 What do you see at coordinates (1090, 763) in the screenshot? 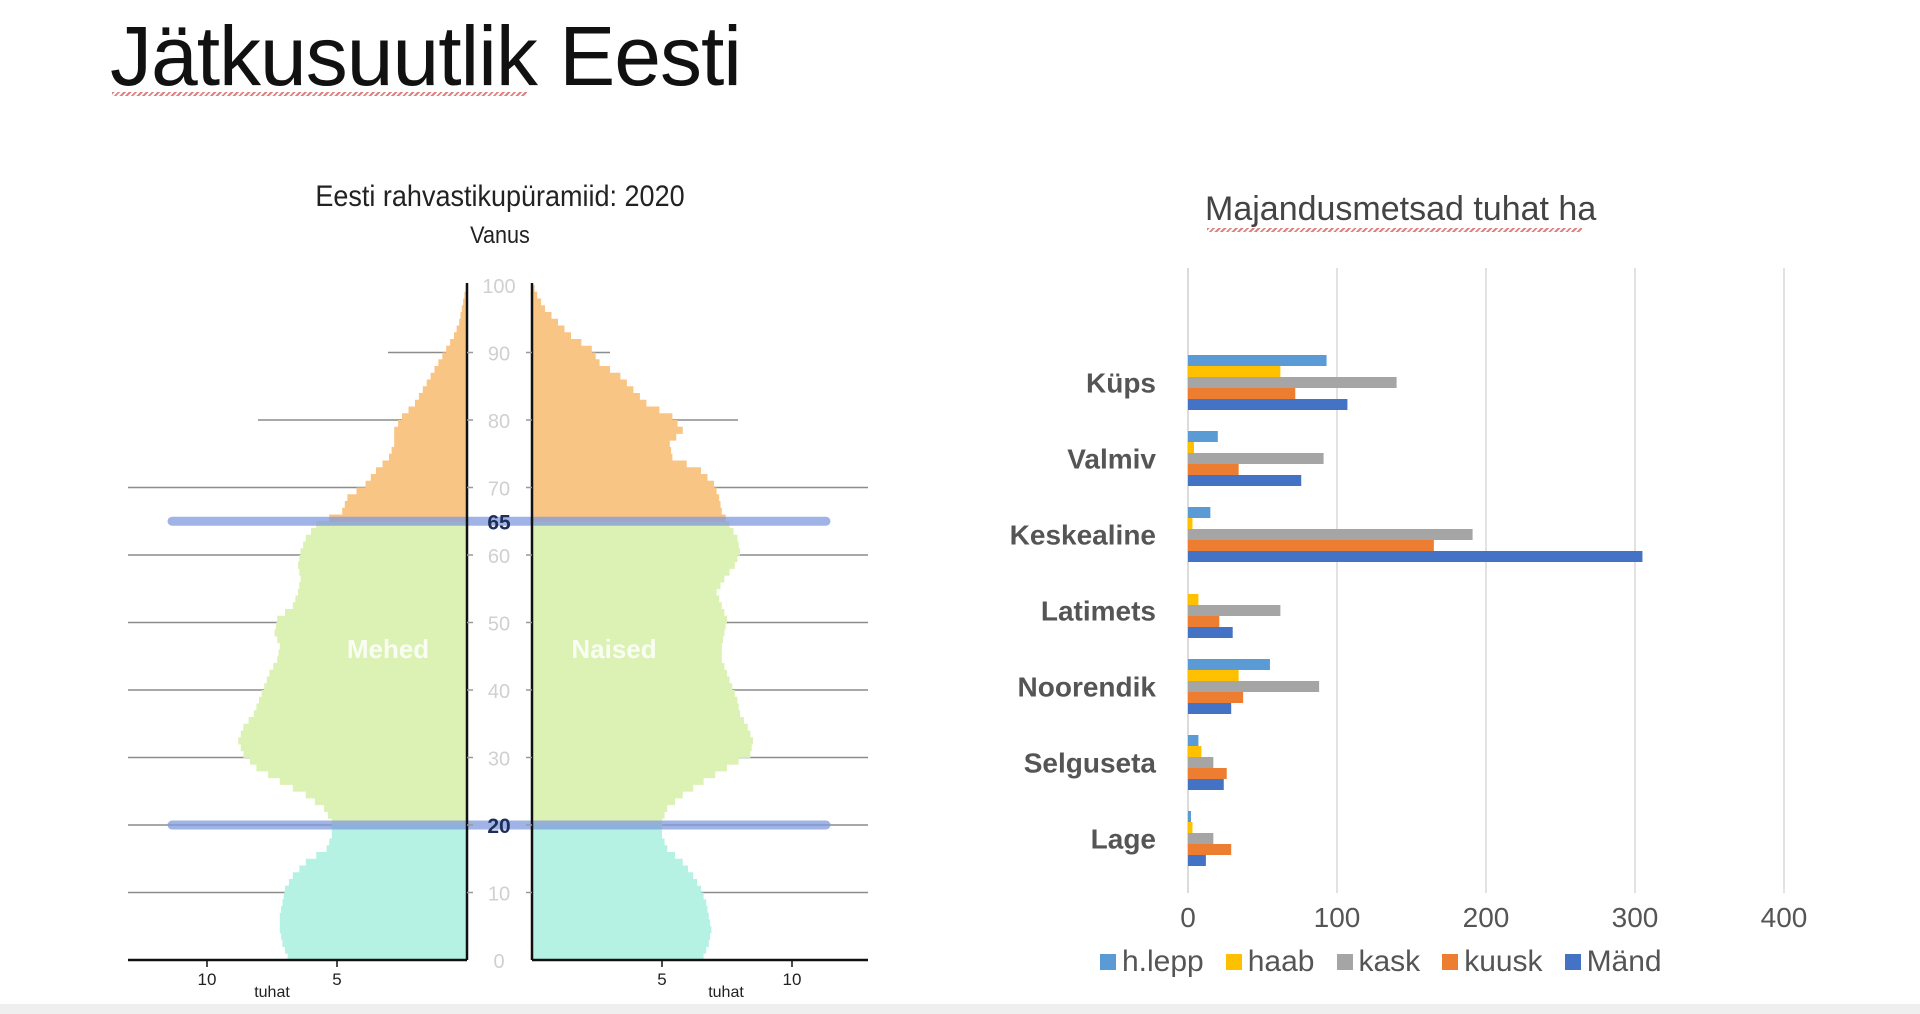
I see `category-label: Selguseta` at bounding box center [1090, 763].